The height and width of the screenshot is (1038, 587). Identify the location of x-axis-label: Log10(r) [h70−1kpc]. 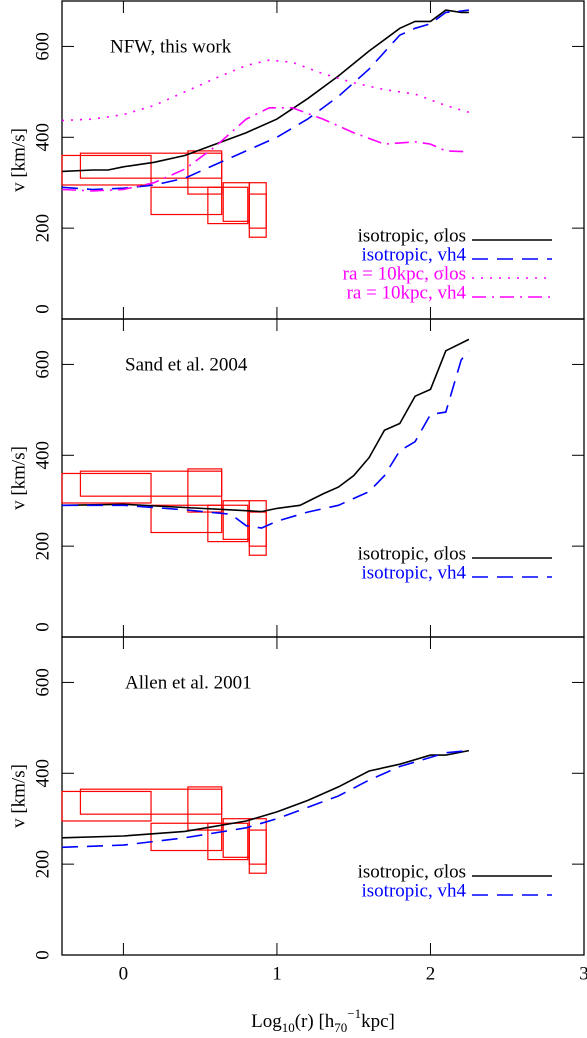
(323, 1020).